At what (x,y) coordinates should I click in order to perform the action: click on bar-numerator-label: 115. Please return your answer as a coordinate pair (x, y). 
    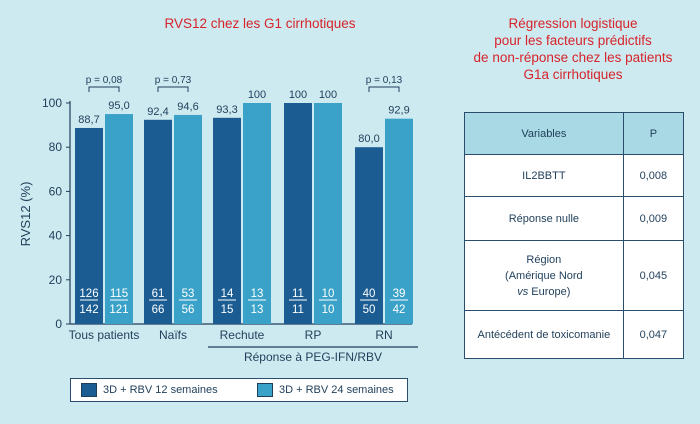
    Looking at the image, I should click on (119, 294).